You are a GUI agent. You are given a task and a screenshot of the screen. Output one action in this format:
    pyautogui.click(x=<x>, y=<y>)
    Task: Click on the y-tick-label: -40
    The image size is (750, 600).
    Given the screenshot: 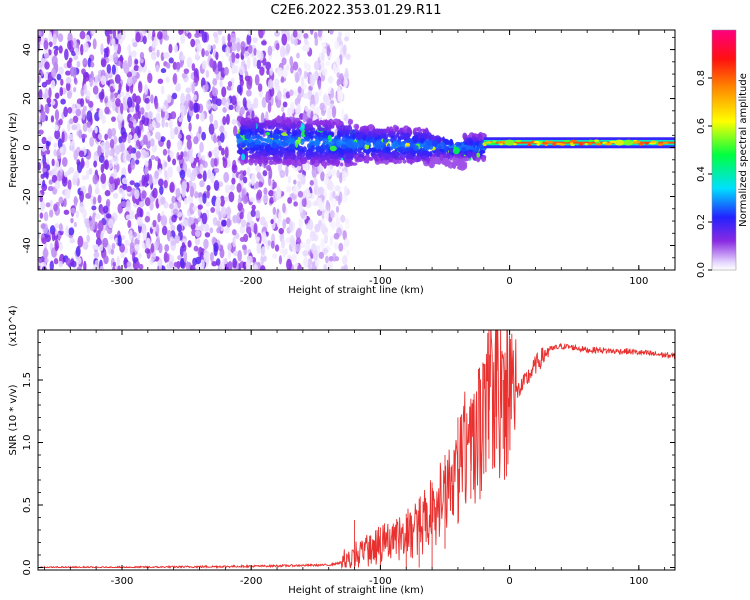 What is the action you would take?
    pyautogui.click(x=27, y=245)
    